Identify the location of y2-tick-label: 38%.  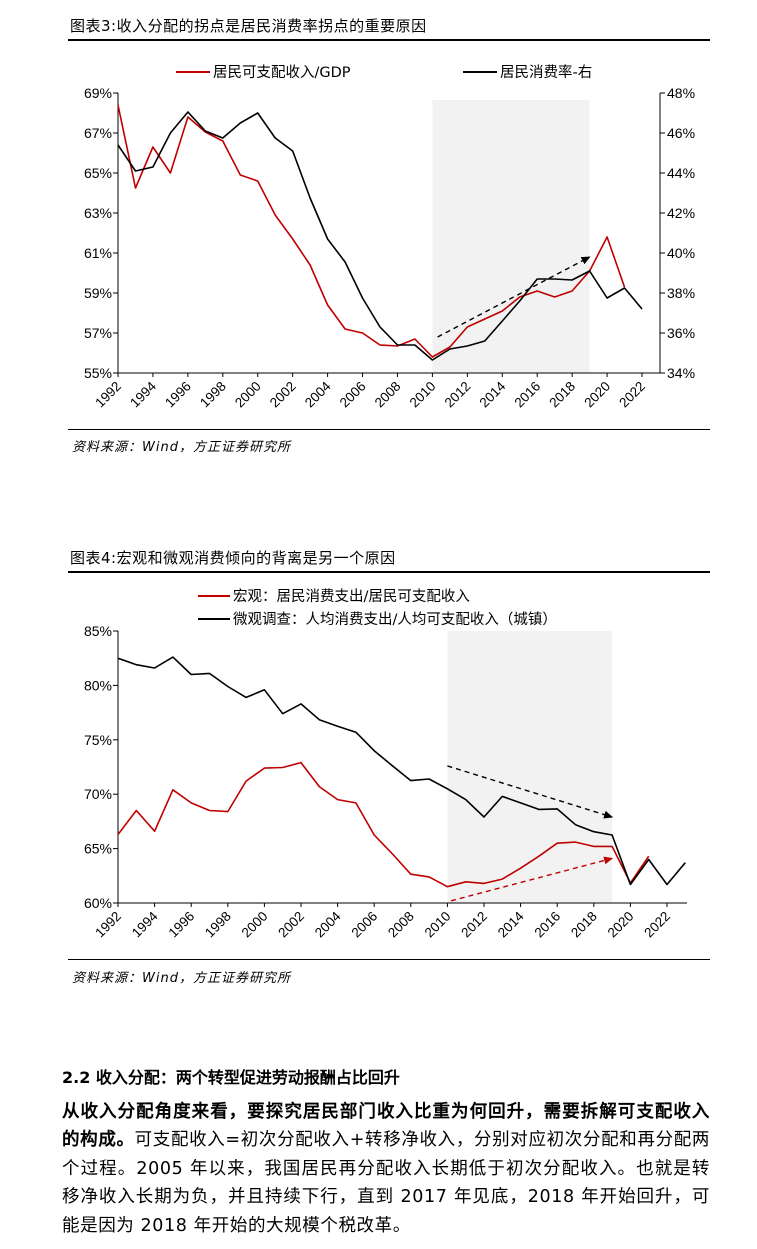
(681, 293).